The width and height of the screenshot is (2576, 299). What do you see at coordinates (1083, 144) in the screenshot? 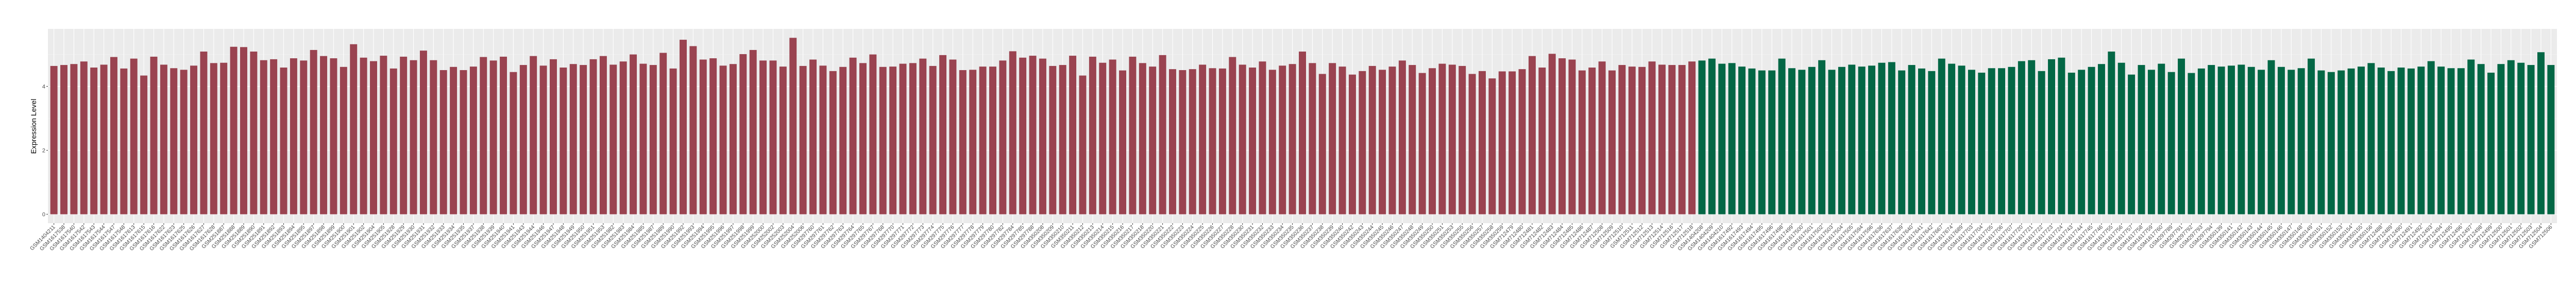
I see `bar-GSM350212` at bounding box center [1083, 144].